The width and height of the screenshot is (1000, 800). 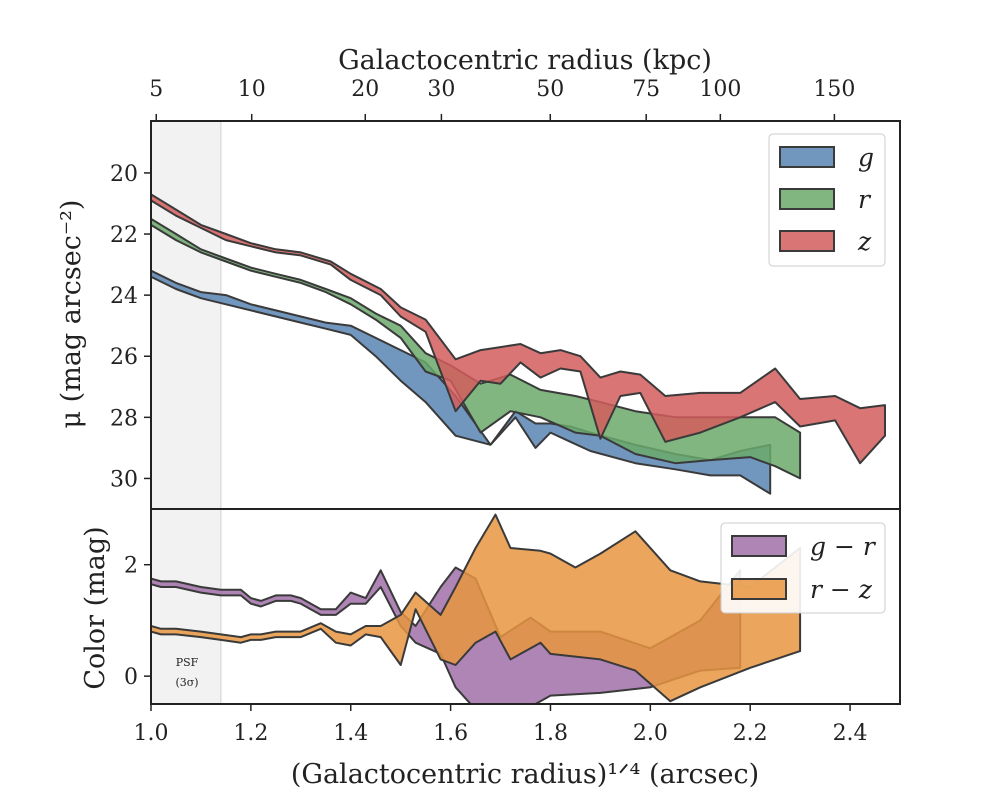 I want to click on top-xtick-label-2: 20, so click(x=365, y=89).